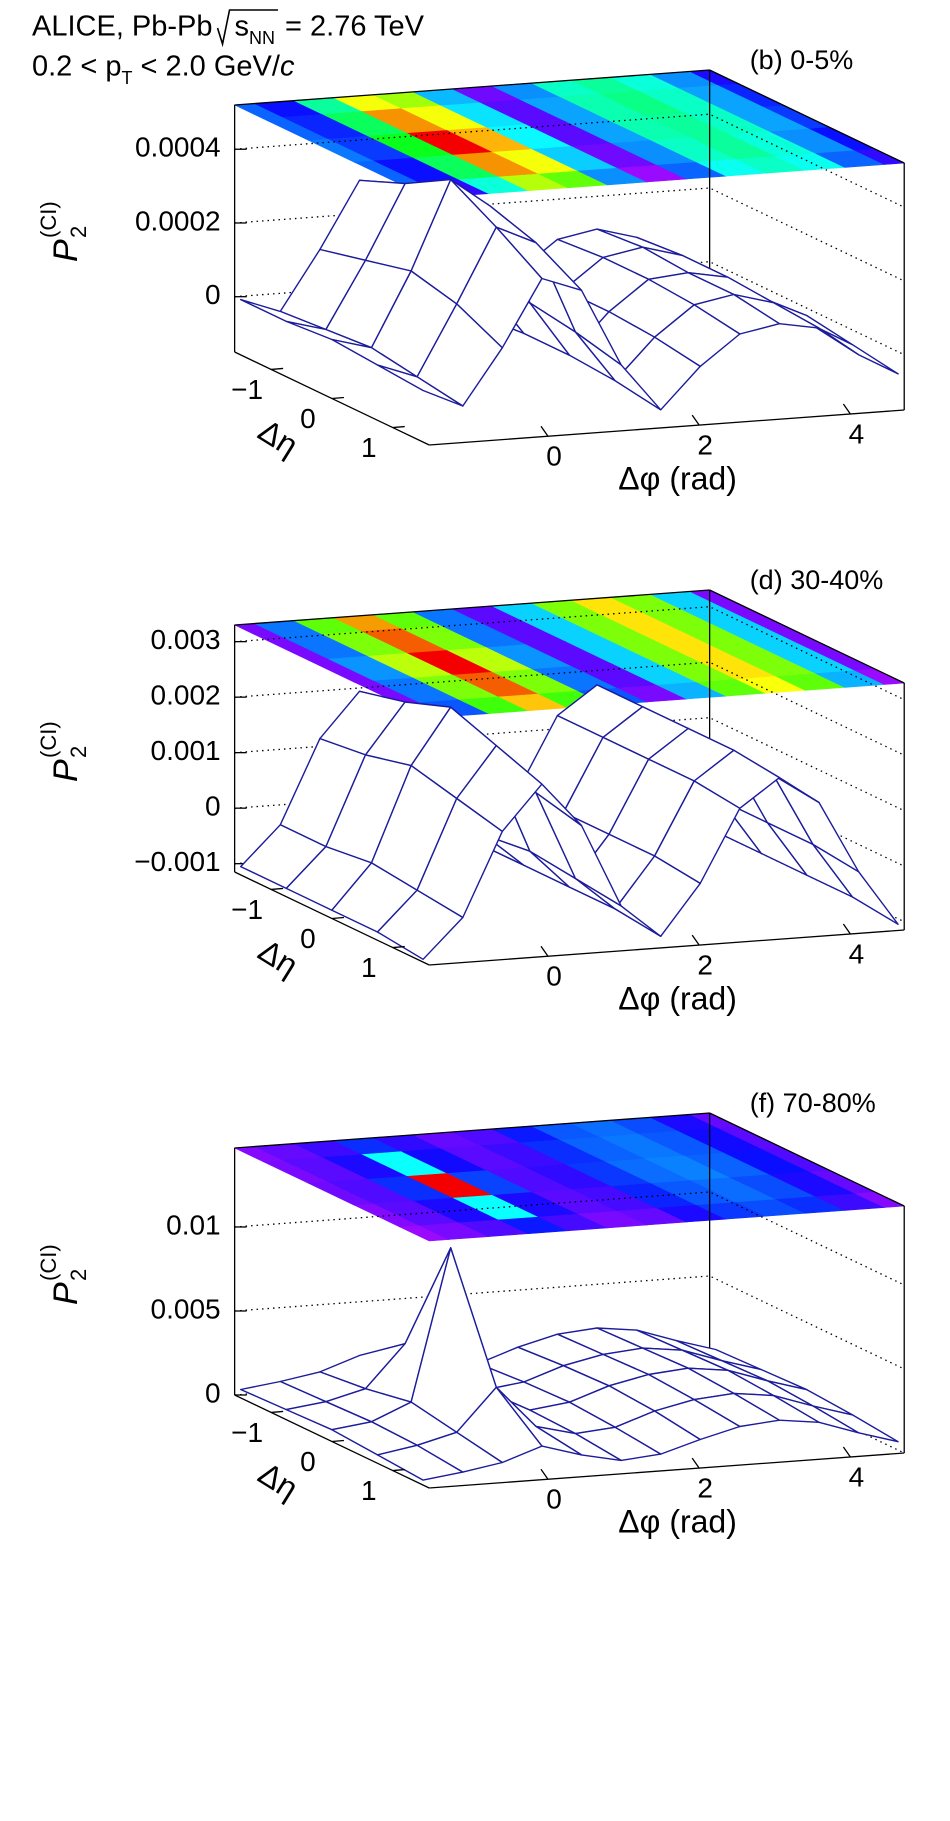  What do you see at coordinates (77, 67) in the screenshot?
I see `header-text: 0.2 < p` at bounding box center [77, 67].